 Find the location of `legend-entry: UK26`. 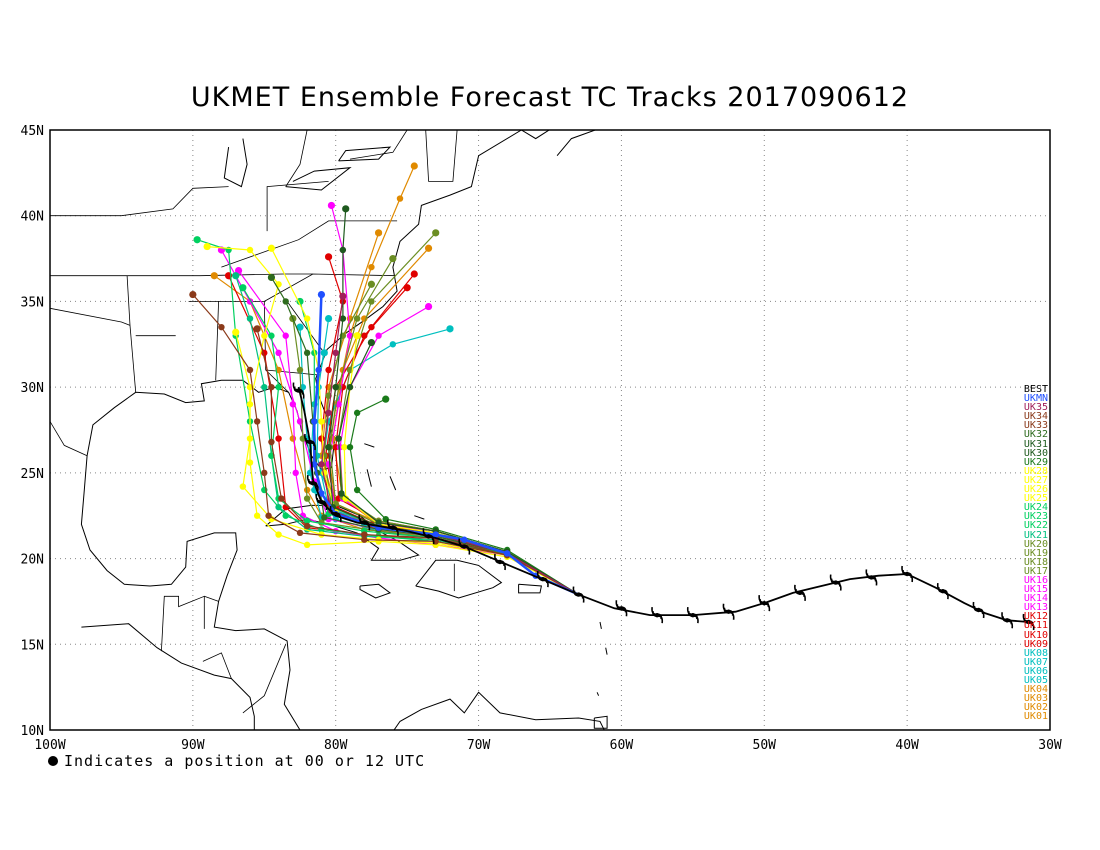

legend-entry: UK26 is located at coordinates (1035, 490).